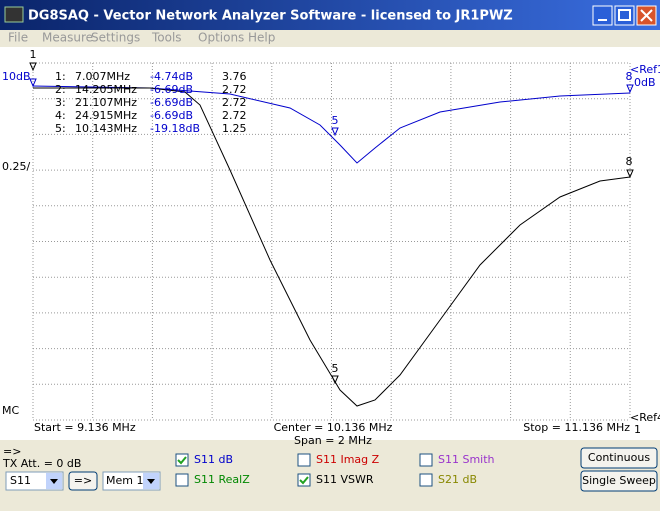  I want to click on marker-readout: 1.25, so click(234, 128).